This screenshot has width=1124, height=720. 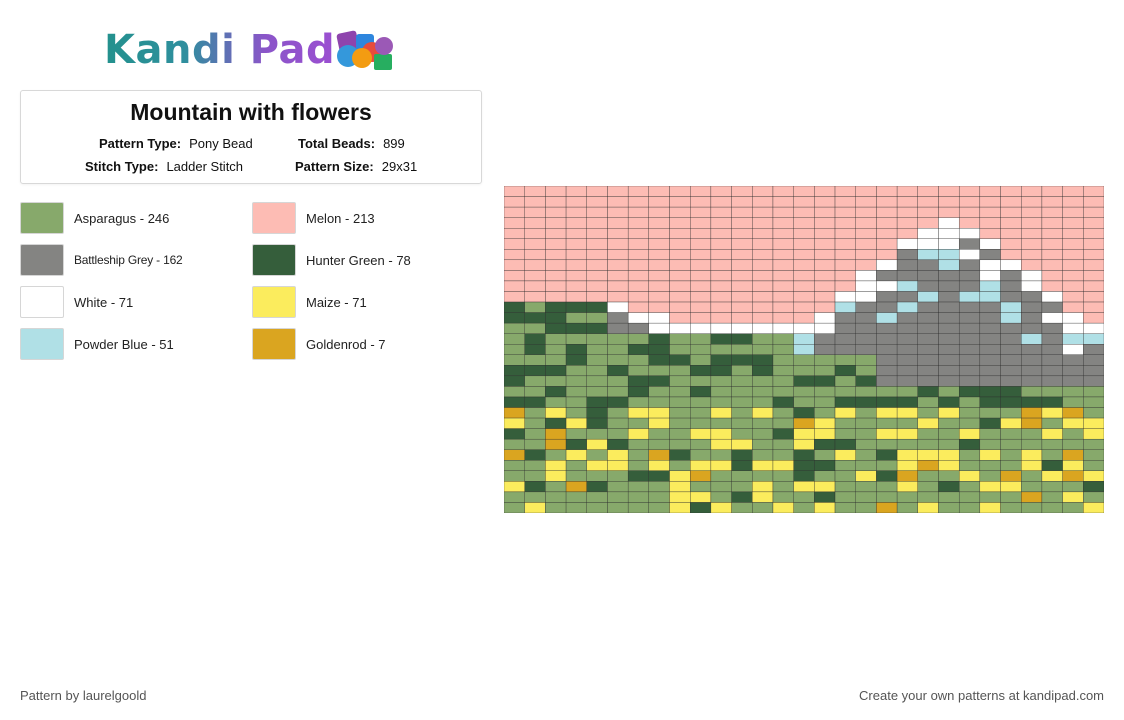 What do you see at coordinates (319, 344) in the screenshot?
I see `legend-item-goldenrod: Goldenrod - 7` at bounding box center [319, 344].